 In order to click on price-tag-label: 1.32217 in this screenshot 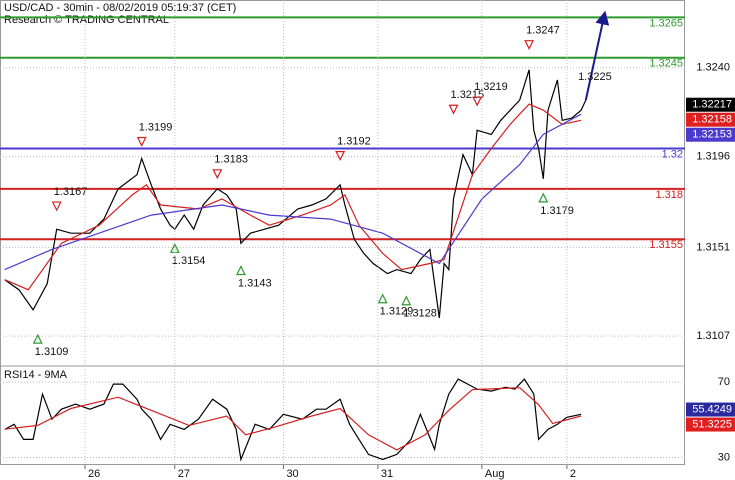, I will do `click(712, 105)`.